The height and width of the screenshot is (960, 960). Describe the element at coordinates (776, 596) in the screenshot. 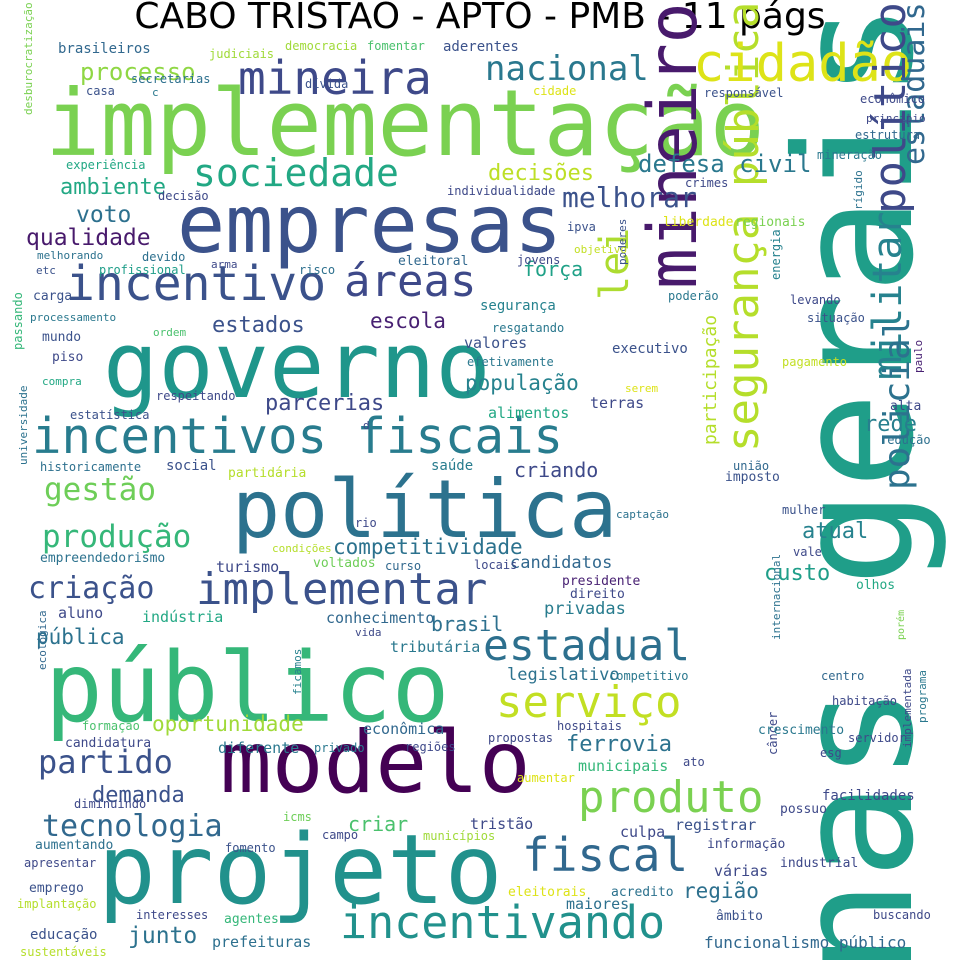

I see `cloud-word: internacional` at that location.